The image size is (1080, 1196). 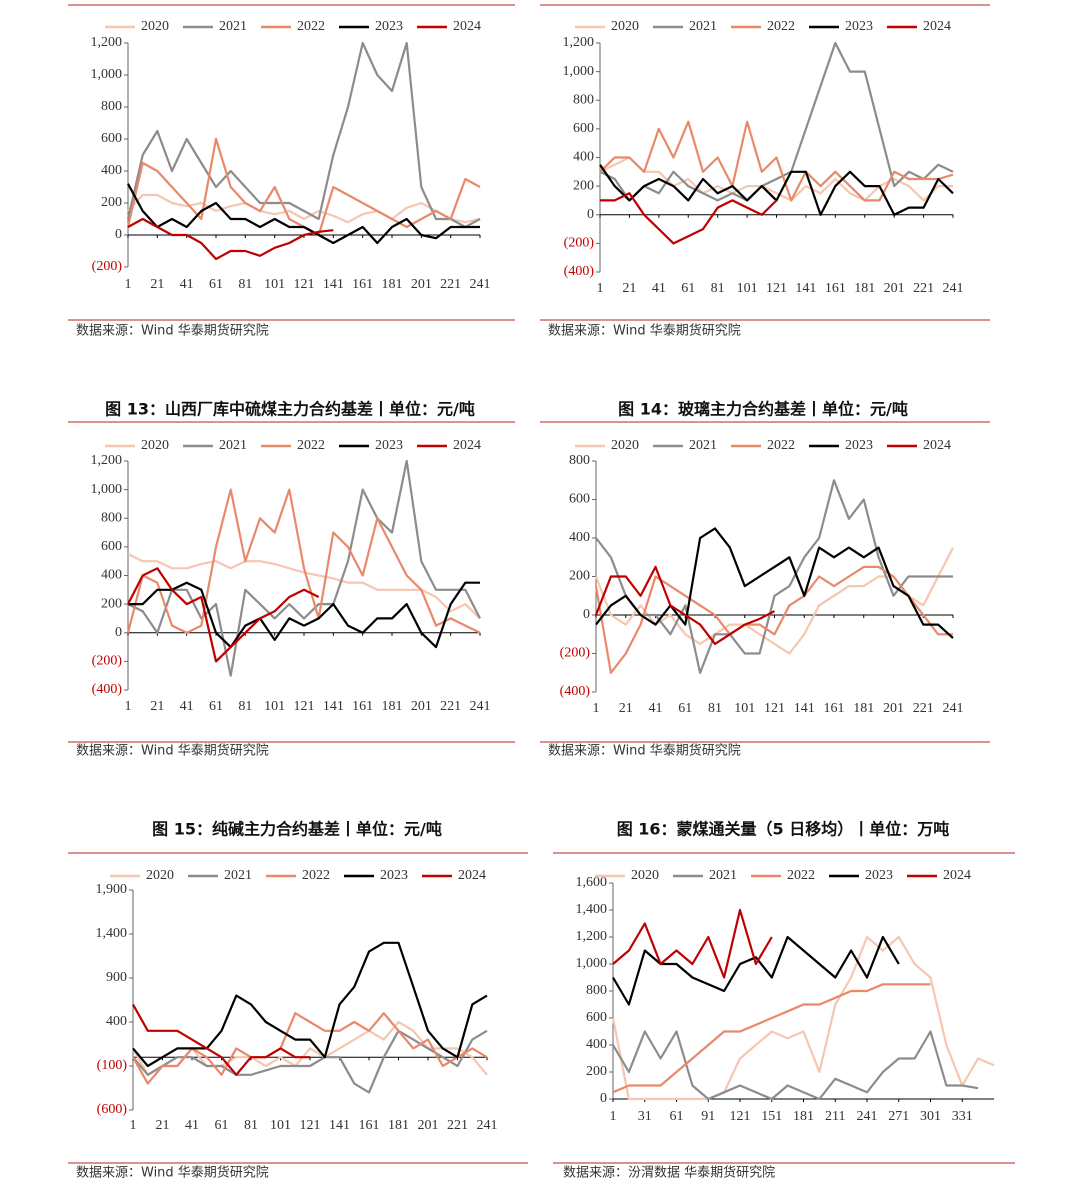 I want to click on y-tick-label: 1,600, so click(x=592, y=882).